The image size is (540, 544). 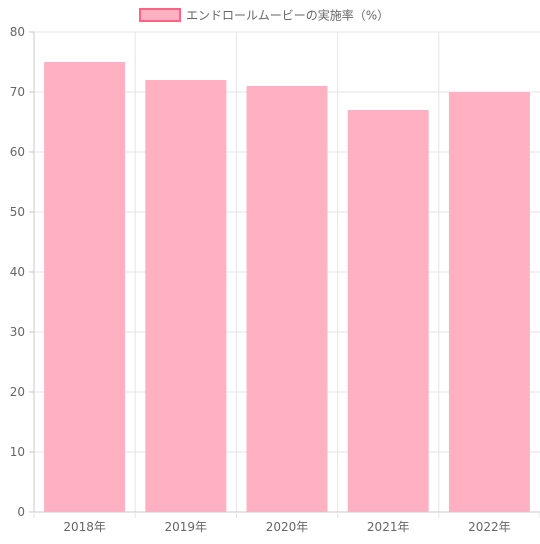 I want to click on y-tick-label: 10, so click(x=17, y=452).